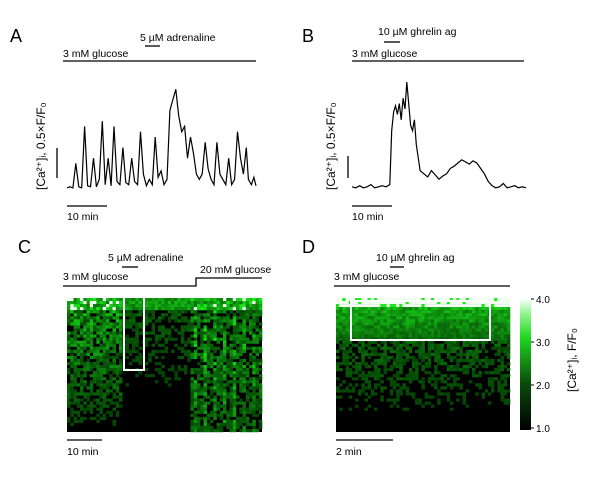 The image size is (600, 477). What do you see at coordinates (178, 38) in the screenshot?
I see `stimulus-label-a: 5 µM adrenaline` at bounding box center [178, 38].